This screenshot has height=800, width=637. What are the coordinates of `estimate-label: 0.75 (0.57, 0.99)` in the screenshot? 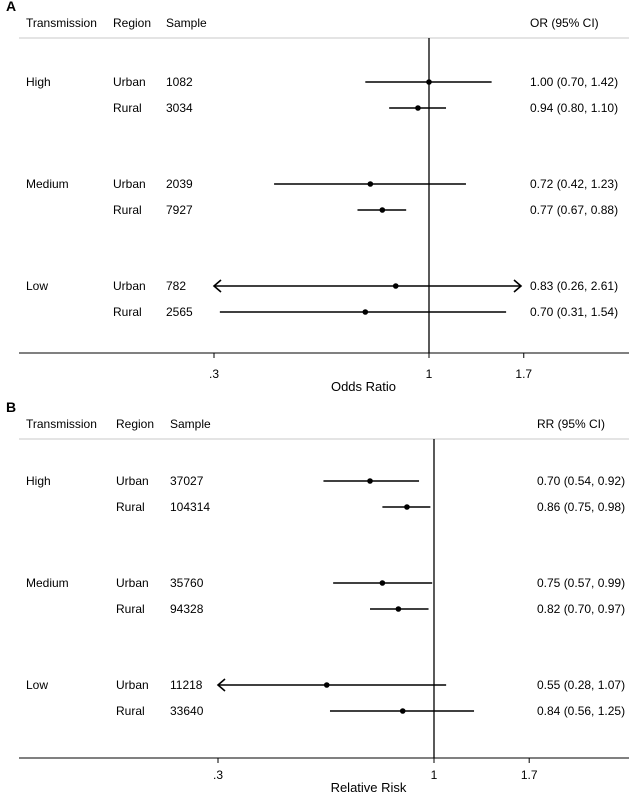 It's located at (581, 583).